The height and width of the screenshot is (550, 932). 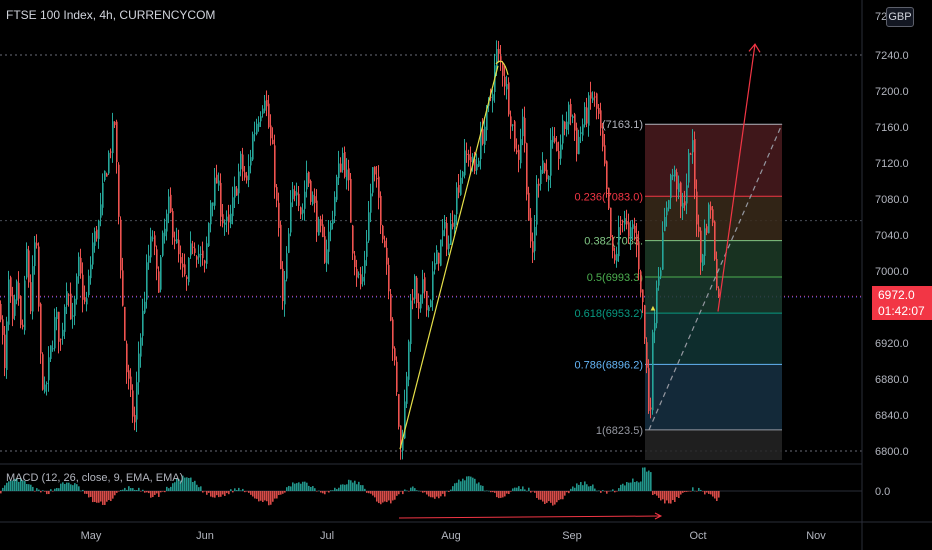 What do you see at coordinates (816, 536) in the screenshot?
I see `x-tick-label: Nov` at bounding box center [816, 536].